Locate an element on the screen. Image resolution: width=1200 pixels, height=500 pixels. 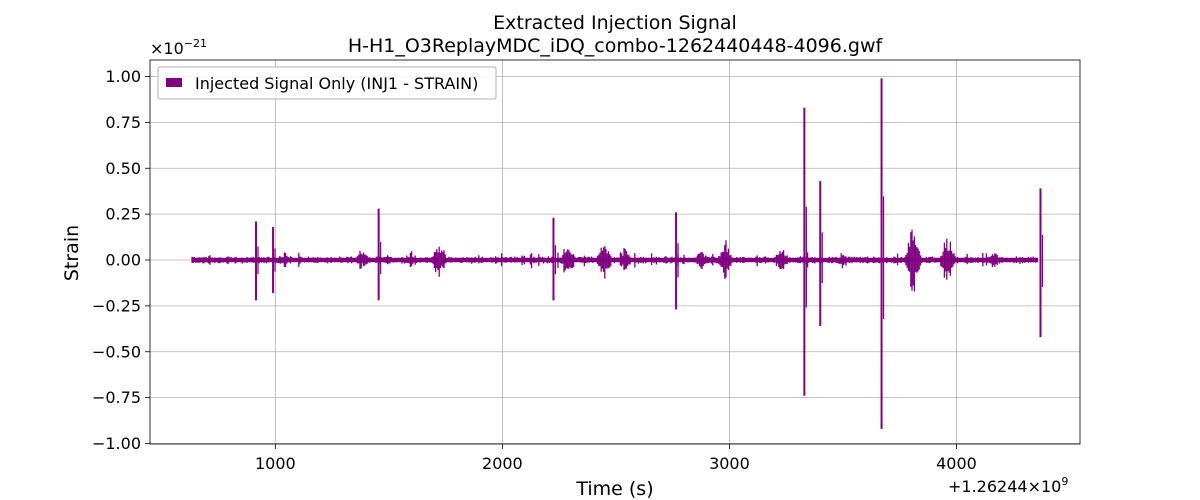
y-tick-label: 1.00 is located at coordinates (123, 76).